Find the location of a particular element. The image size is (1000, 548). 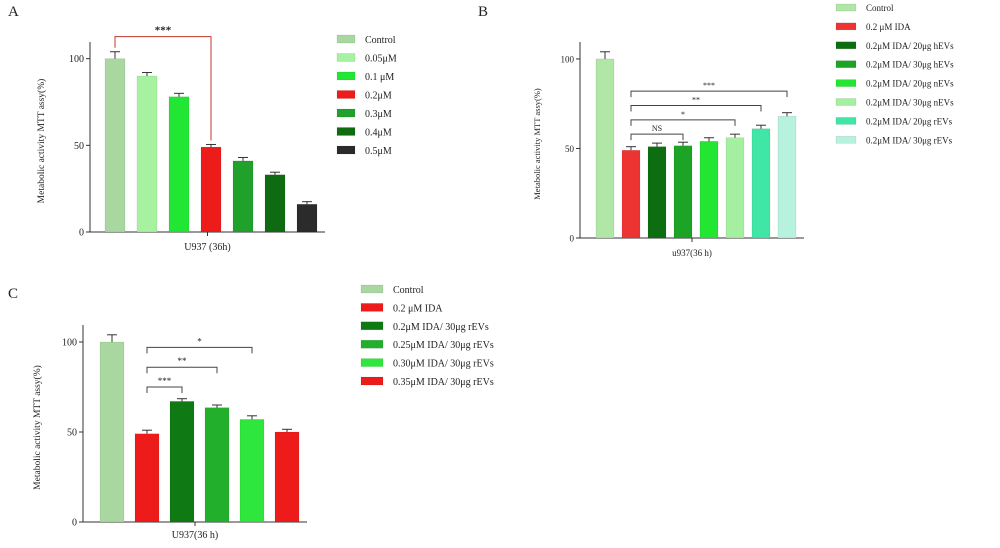

panel-letter: B is located at coordinates (483, 12).